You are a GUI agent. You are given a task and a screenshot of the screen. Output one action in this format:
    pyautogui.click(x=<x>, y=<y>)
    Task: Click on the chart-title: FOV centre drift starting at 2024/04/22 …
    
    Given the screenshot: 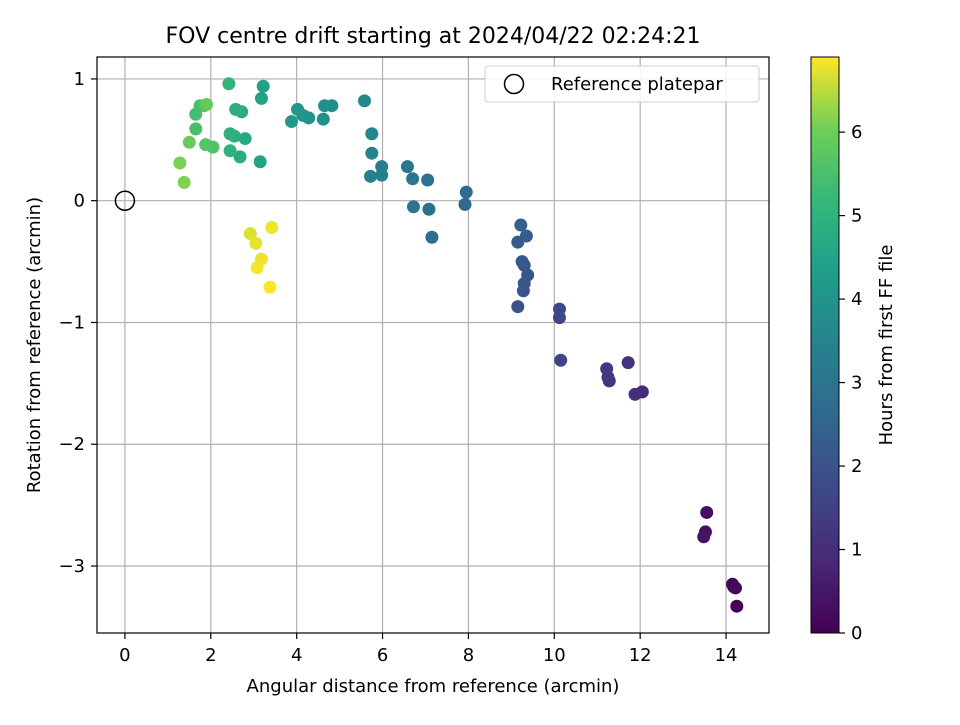 What is the action you would take?
    pyautogui.click(x=433, y=36)
    